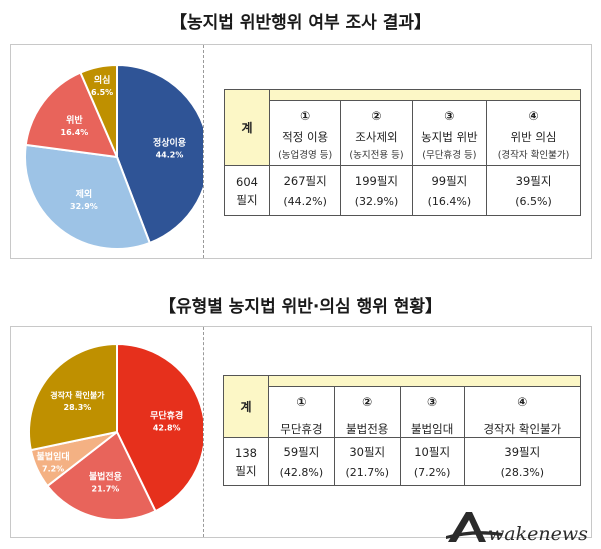 The height and width of the screenshot is (549, 601). Describe the element at coordinates (246, 452) in the screenshot. I see `total-value: 138` at that location.